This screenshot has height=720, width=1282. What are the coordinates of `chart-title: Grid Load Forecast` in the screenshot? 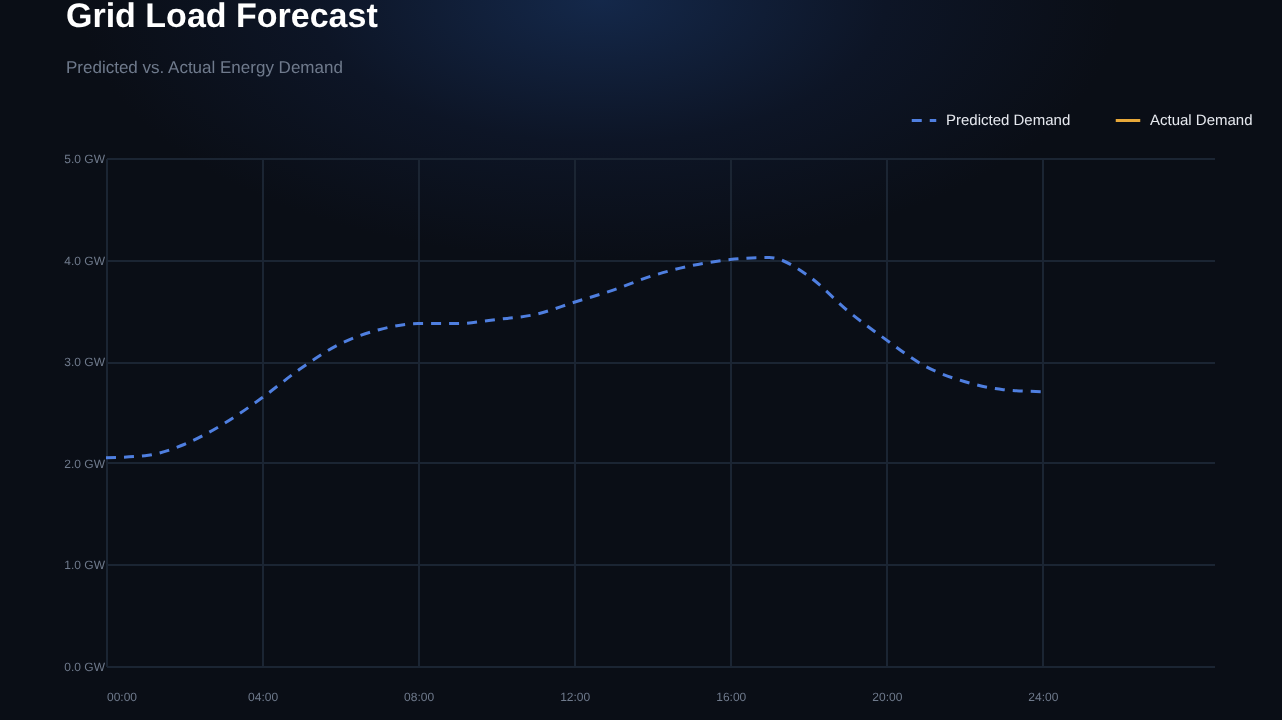 It's located at (222, 17).